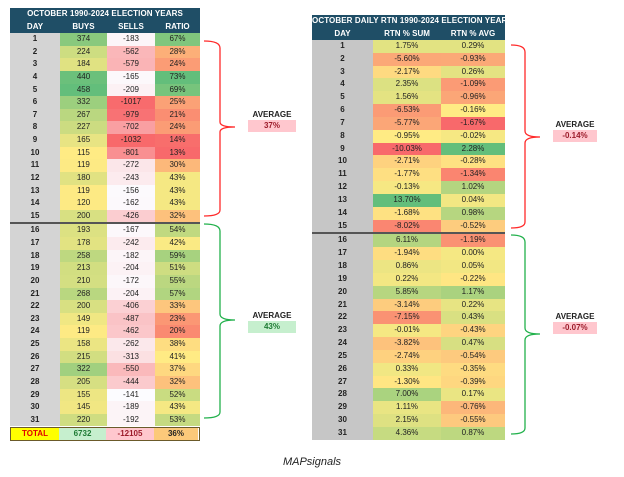 This screenshot has height=477, width=624. Describe the element at coordinates (407, 420) in the screenshot. I see `rtn-sum-cell: 2.15%` at that location.